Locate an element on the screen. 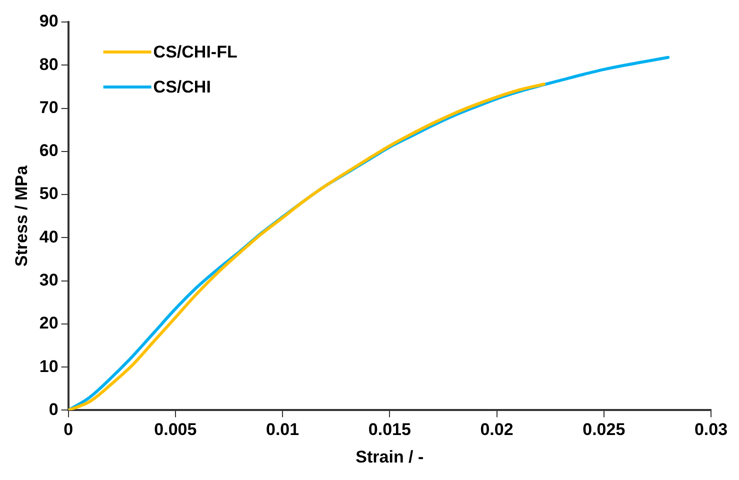 This screenshot has height=480, width=739. y-tick-label: 50 is located at coordinates (48, 194).